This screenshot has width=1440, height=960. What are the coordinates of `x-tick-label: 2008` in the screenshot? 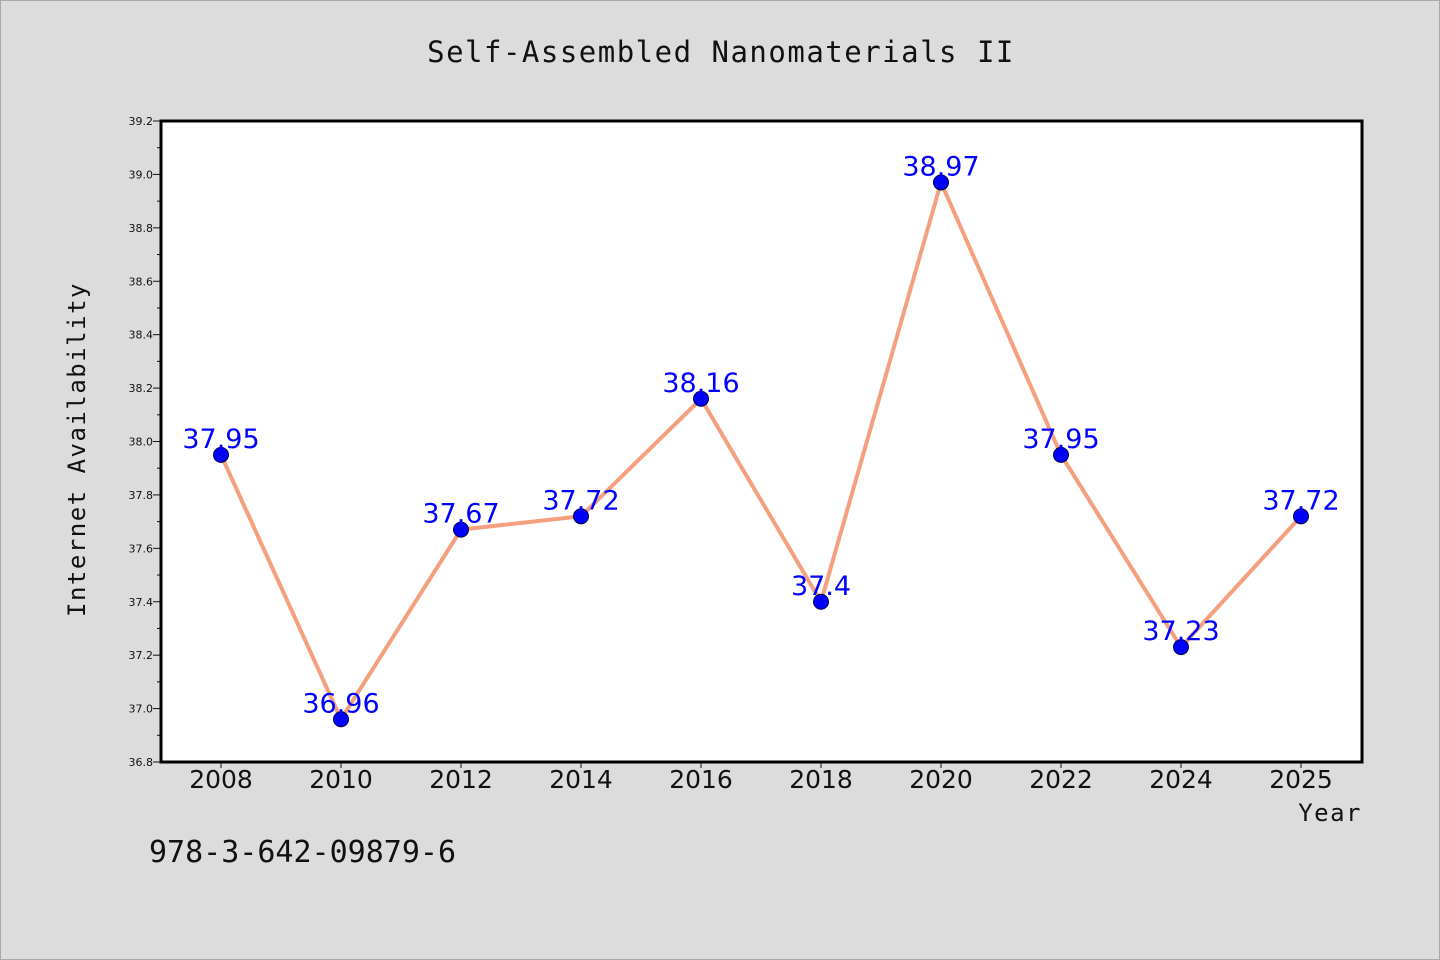 It's located at (221, 779).